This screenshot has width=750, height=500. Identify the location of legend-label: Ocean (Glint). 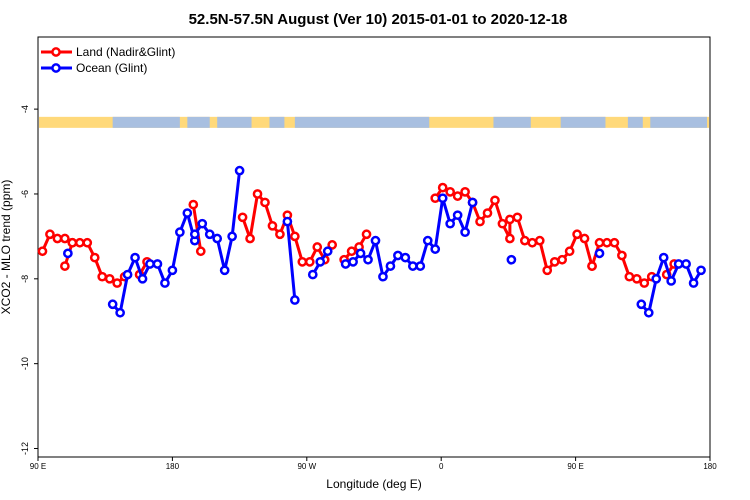
(111, 68).